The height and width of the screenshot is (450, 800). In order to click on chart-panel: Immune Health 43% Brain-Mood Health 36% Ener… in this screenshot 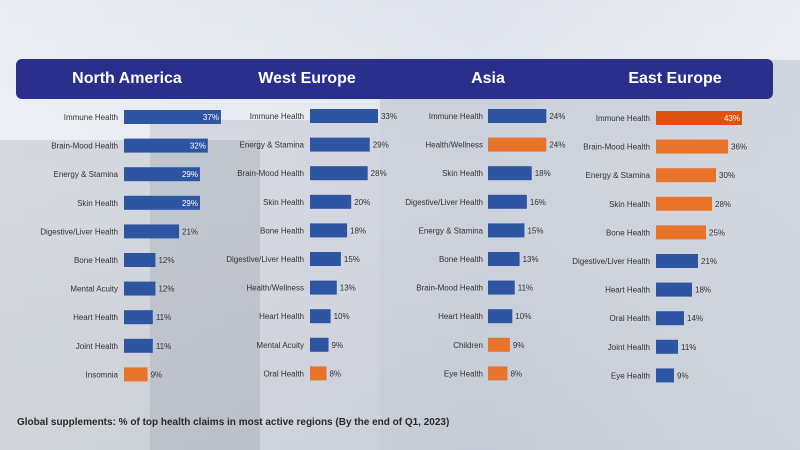, I will do `click(659, 247)`.